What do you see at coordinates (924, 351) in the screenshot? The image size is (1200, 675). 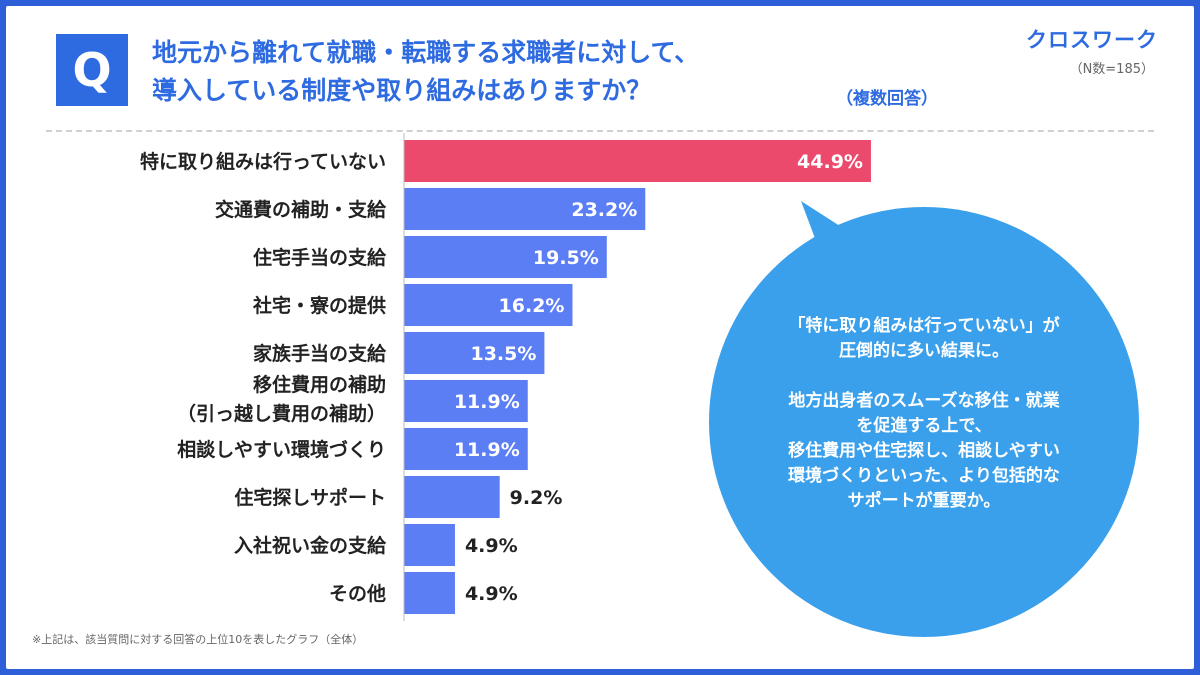 I see `callout-line: 圧倒的に多い結果に。` at bounding box center [924, 351].